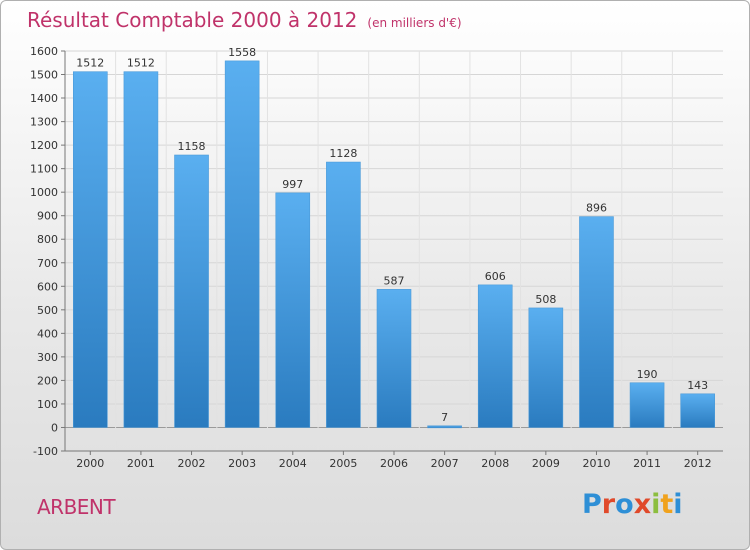 Image resolution: width=750 pixels, height=550 pixels. Describe the element at coordinates (54, 427) in the screenshot. I see `y-tick-label: 0` at that location.